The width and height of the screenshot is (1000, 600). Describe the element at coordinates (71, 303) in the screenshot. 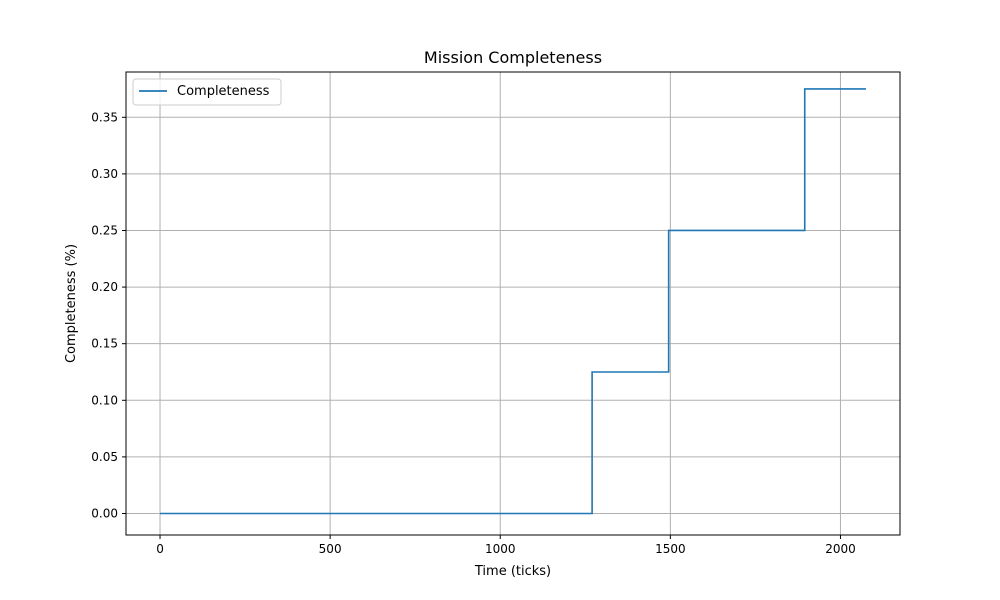

I see `y-axis-label: Completeness (%)` at that location.